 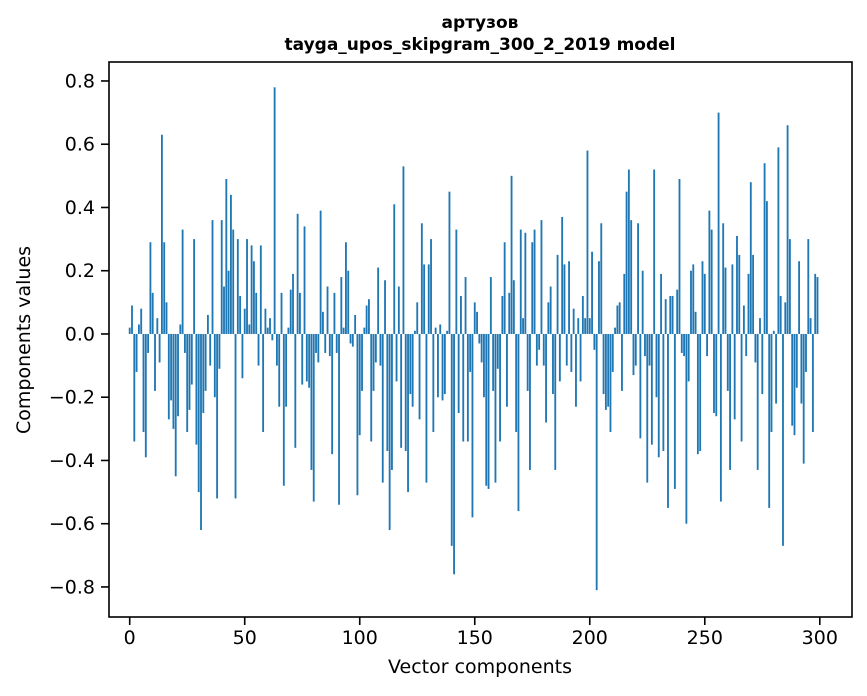 I want to click on chart-subtitle: tayga_upos_skipgram_300_2_2019 model, so click(x=480, y=45).